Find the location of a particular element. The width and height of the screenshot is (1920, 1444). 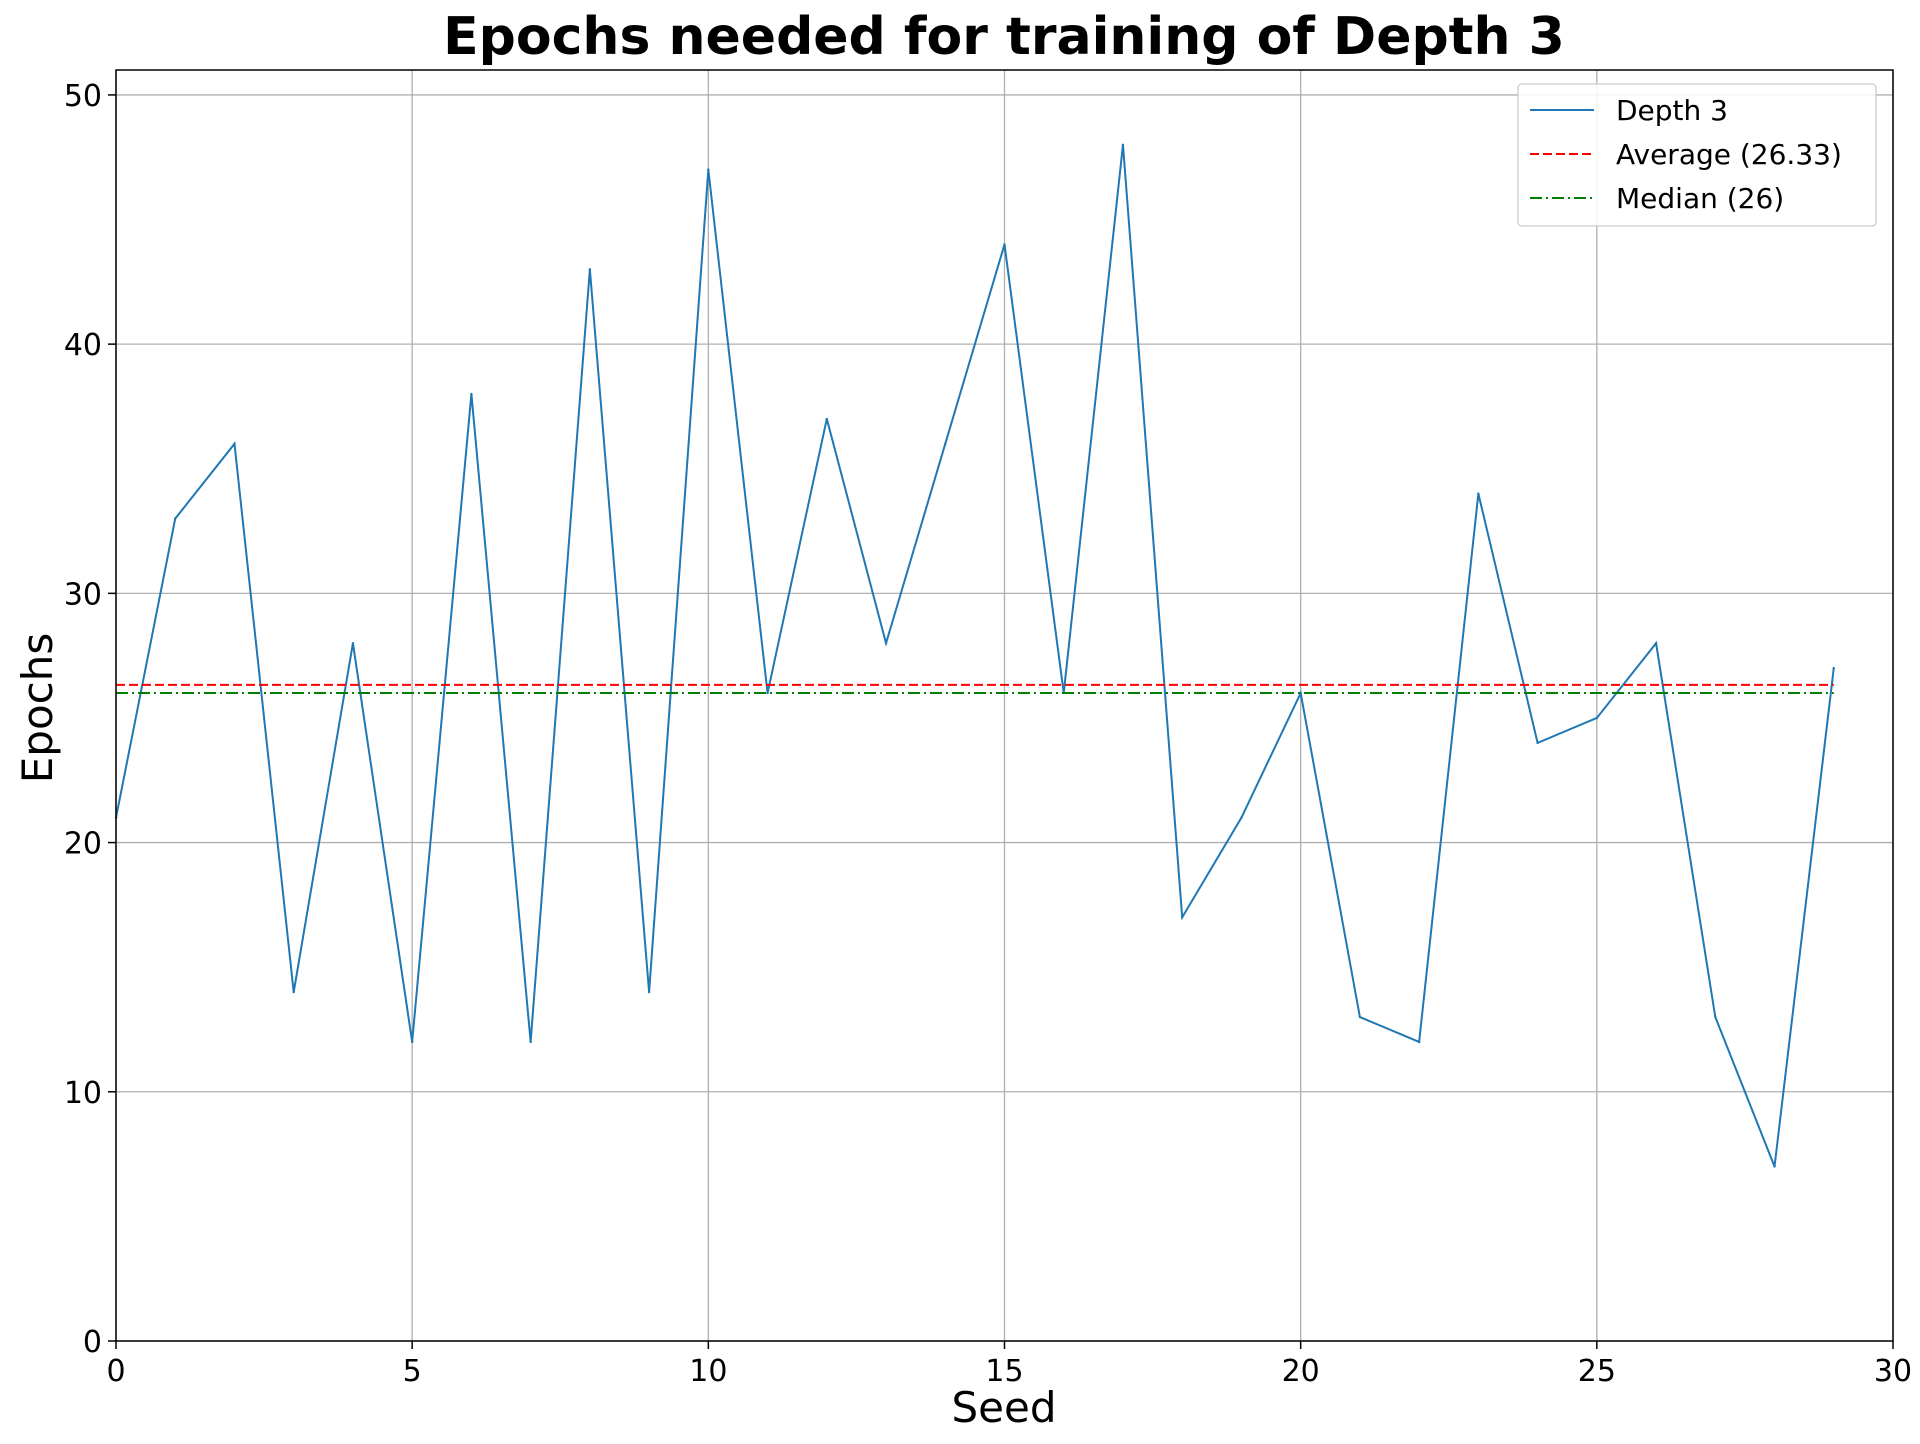

y-tick-label: 20 is located at coordinates (83, 844).